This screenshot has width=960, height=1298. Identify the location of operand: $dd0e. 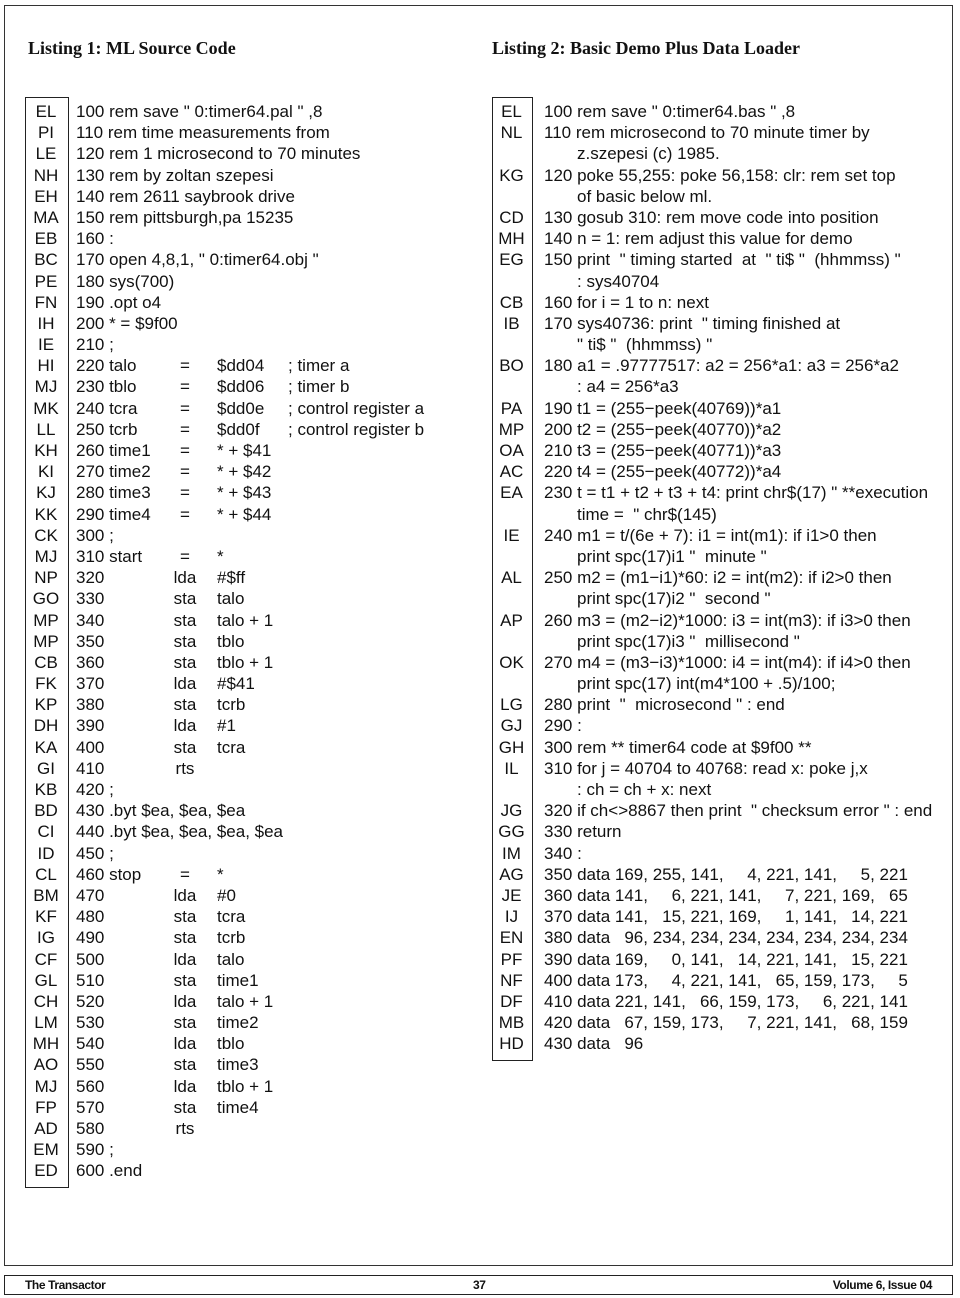
(241, 408).